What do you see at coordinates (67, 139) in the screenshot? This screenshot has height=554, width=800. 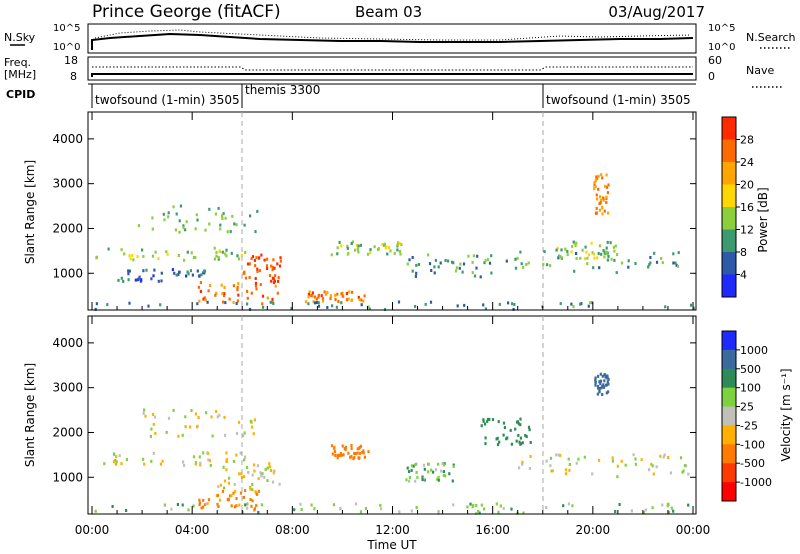 I see `y-tick-label: 4000` at bounding box center [67, 139].